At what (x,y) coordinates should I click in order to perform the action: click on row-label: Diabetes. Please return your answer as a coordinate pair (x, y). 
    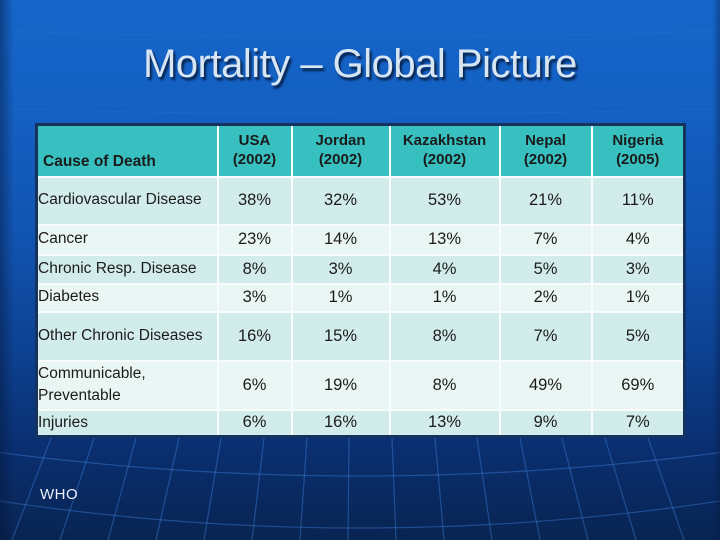
    Looking at the image, I should click on (127, 297).